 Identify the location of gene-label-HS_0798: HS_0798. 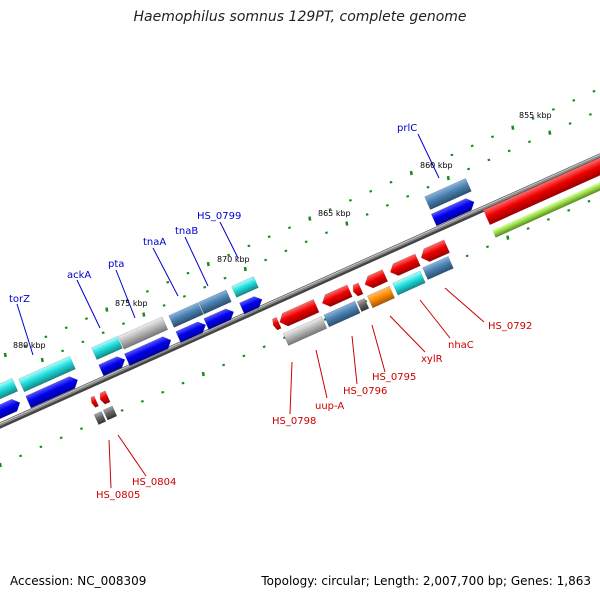
(294, 421).